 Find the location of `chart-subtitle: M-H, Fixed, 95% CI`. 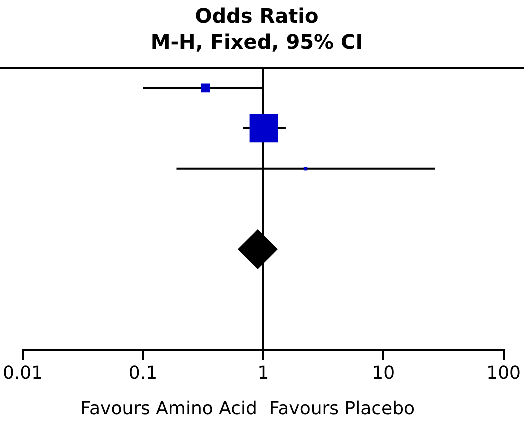

chart-subtitle: M-H, Fixed, 95% CI is located at coordinates (257, 42).